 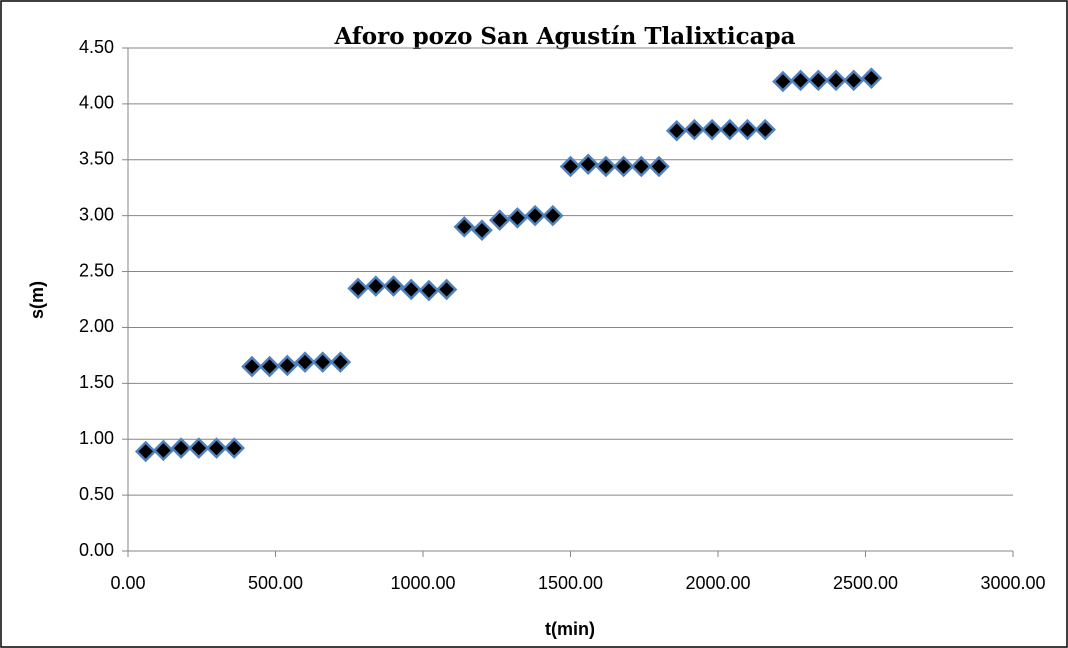 I want to click on x-tick-label: 500.00, so click(x=275, y=583).